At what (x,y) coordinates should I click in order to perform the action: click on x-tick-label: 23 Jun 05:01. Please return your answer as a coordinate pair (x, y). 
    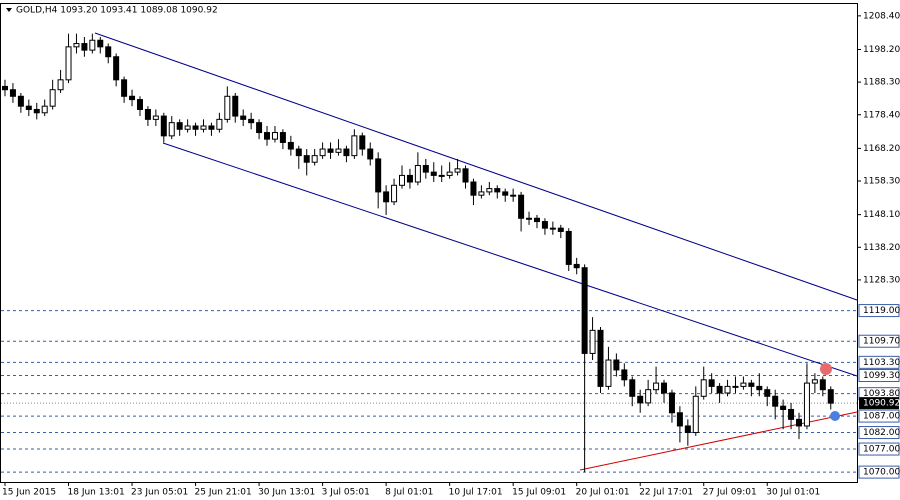
    Looking at the image, I should click on (159, 493).